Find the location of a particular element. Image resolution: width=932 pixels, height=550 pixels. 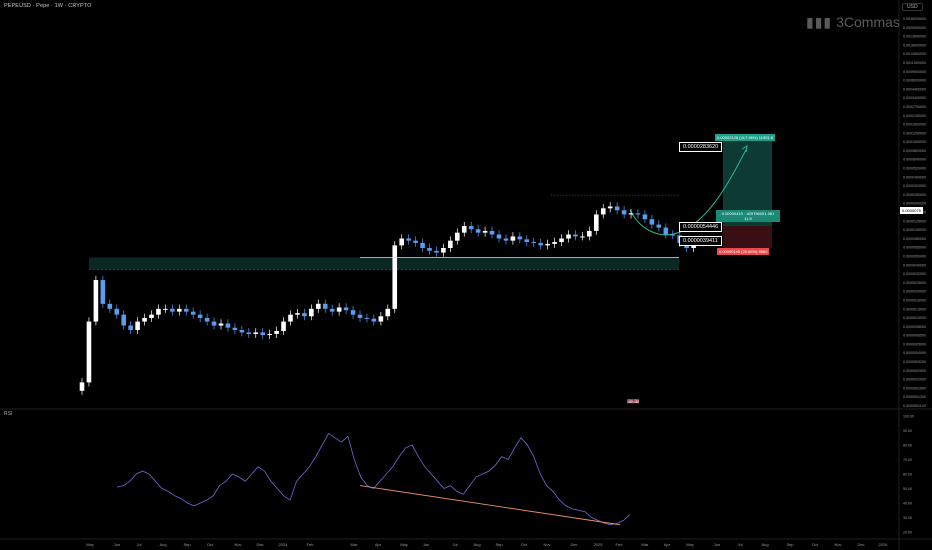

rsi-tick-label: 100.00 is located at coordinates (908, 417).